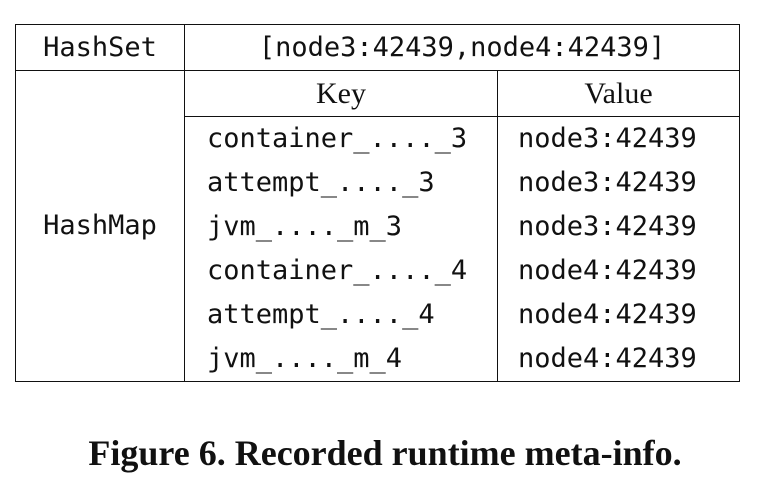 The height and width of the screenshot is (483, 770). What do you see at coordinates (341, 183) in the screenshot?
I see `hashmap-key: attempt_...._3` at bounding box center [341, 183].